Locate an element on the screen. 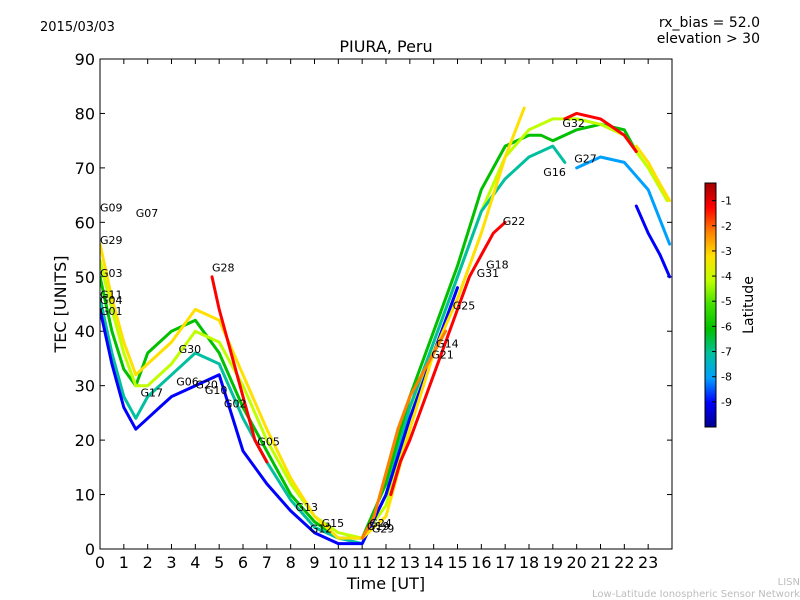 This screenshot has height=600, width=800. series-I is located at coordinates (653, 241).